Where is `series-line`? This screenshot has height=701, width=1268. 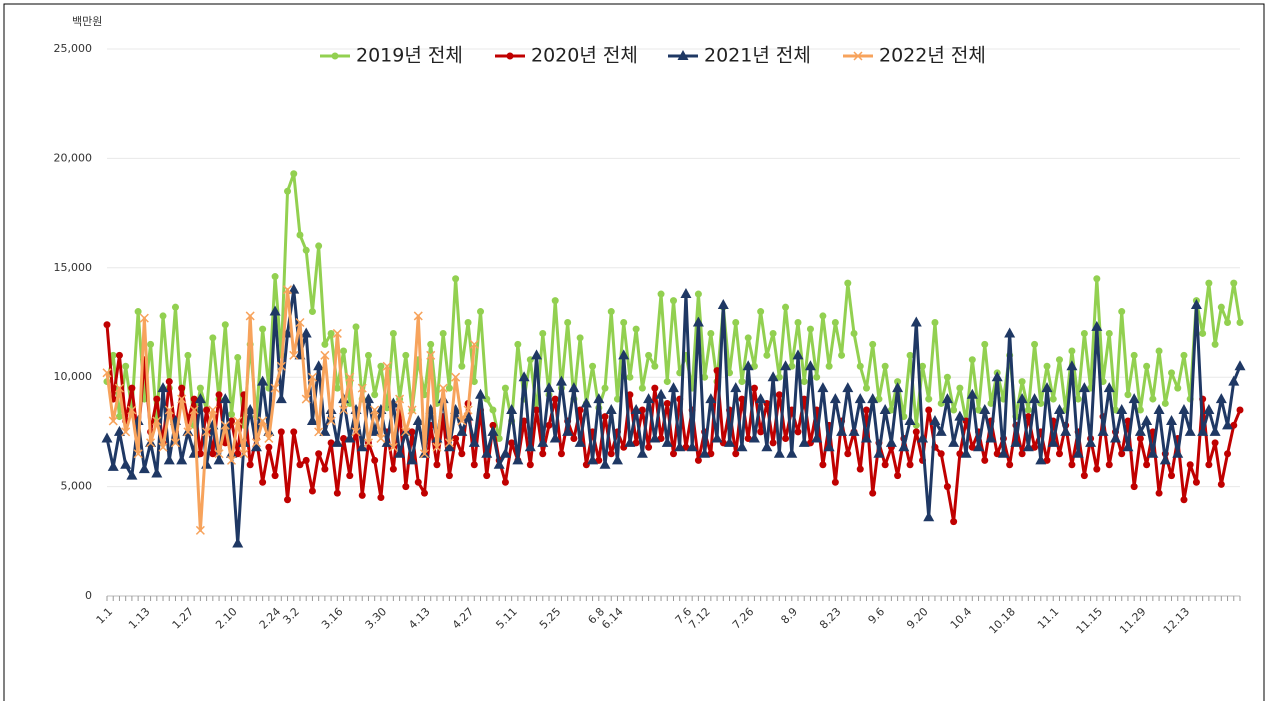 series-line is located at coordinates (290, 410).